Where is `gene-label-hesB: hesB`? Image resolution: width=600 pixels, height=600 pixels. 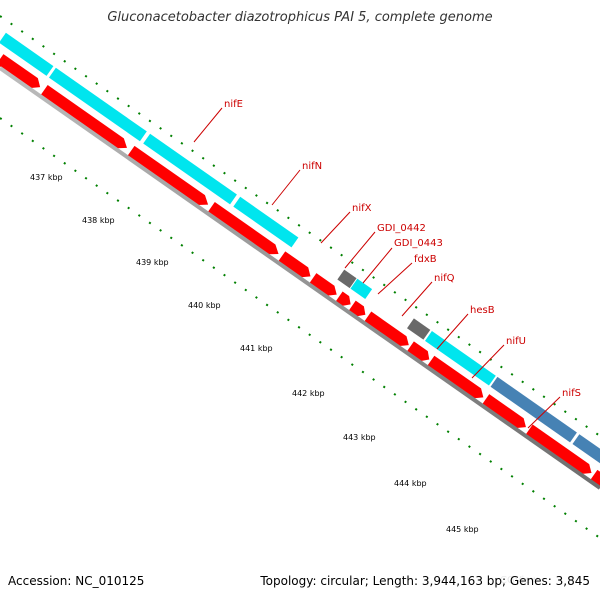 gene-label-hesB: hesB is located at coordinates (482, 310).